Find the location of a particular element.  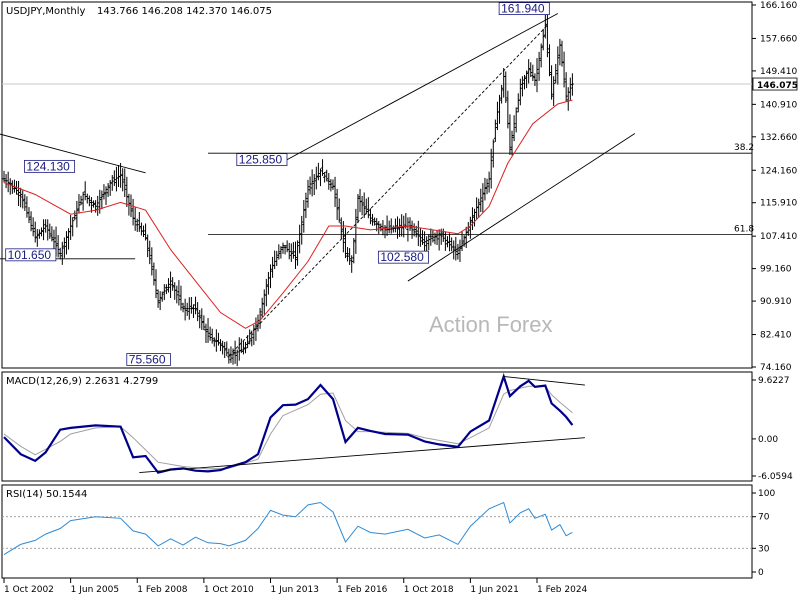

price-tick-label: 115.910 is located at coordinates (778, 204).